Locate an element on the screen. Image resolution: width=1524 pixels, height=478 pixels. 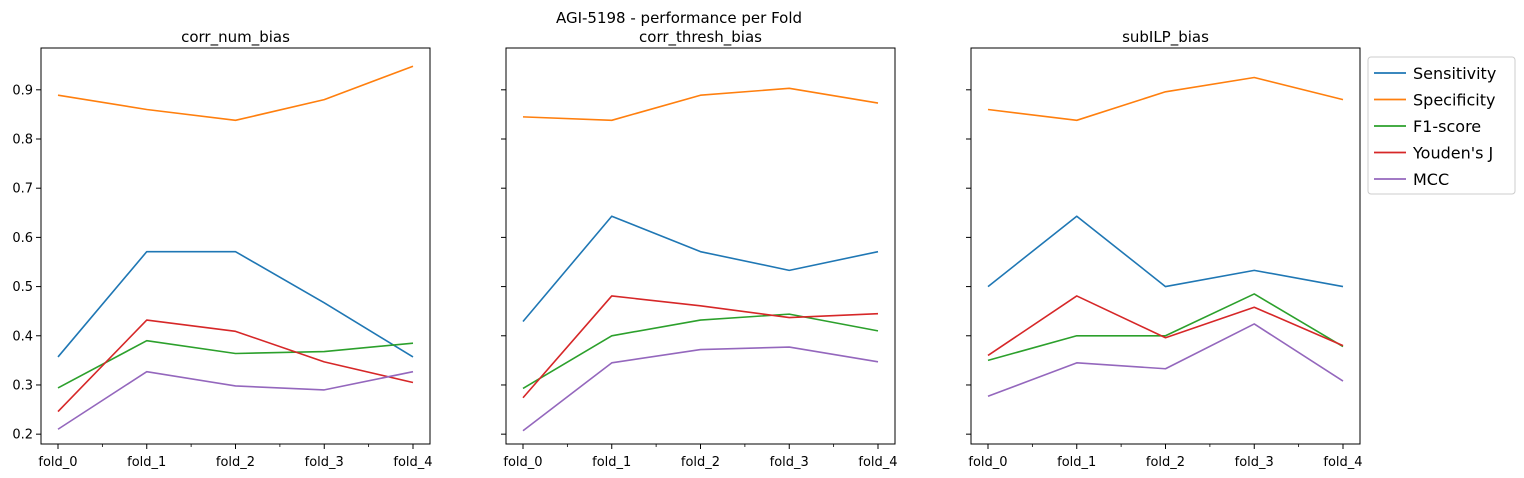
legend-frame is located at coordinates (1441, 125).